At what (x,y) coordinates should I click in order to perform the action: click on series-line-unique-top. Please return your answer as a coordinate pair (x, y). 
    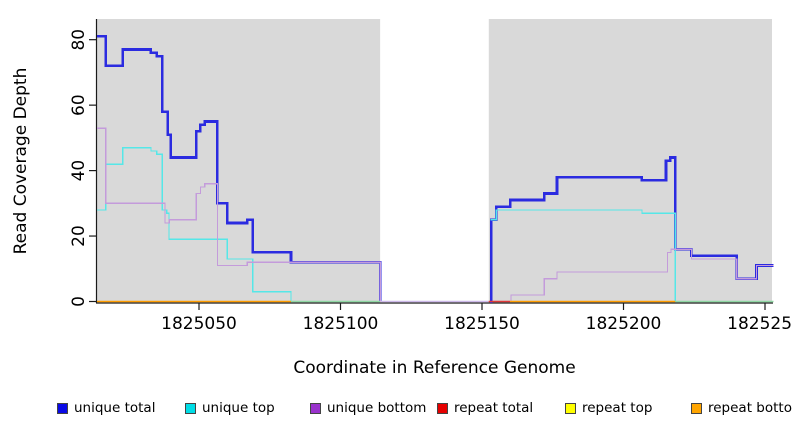
    Looking at the image, I should click on (583, 255).